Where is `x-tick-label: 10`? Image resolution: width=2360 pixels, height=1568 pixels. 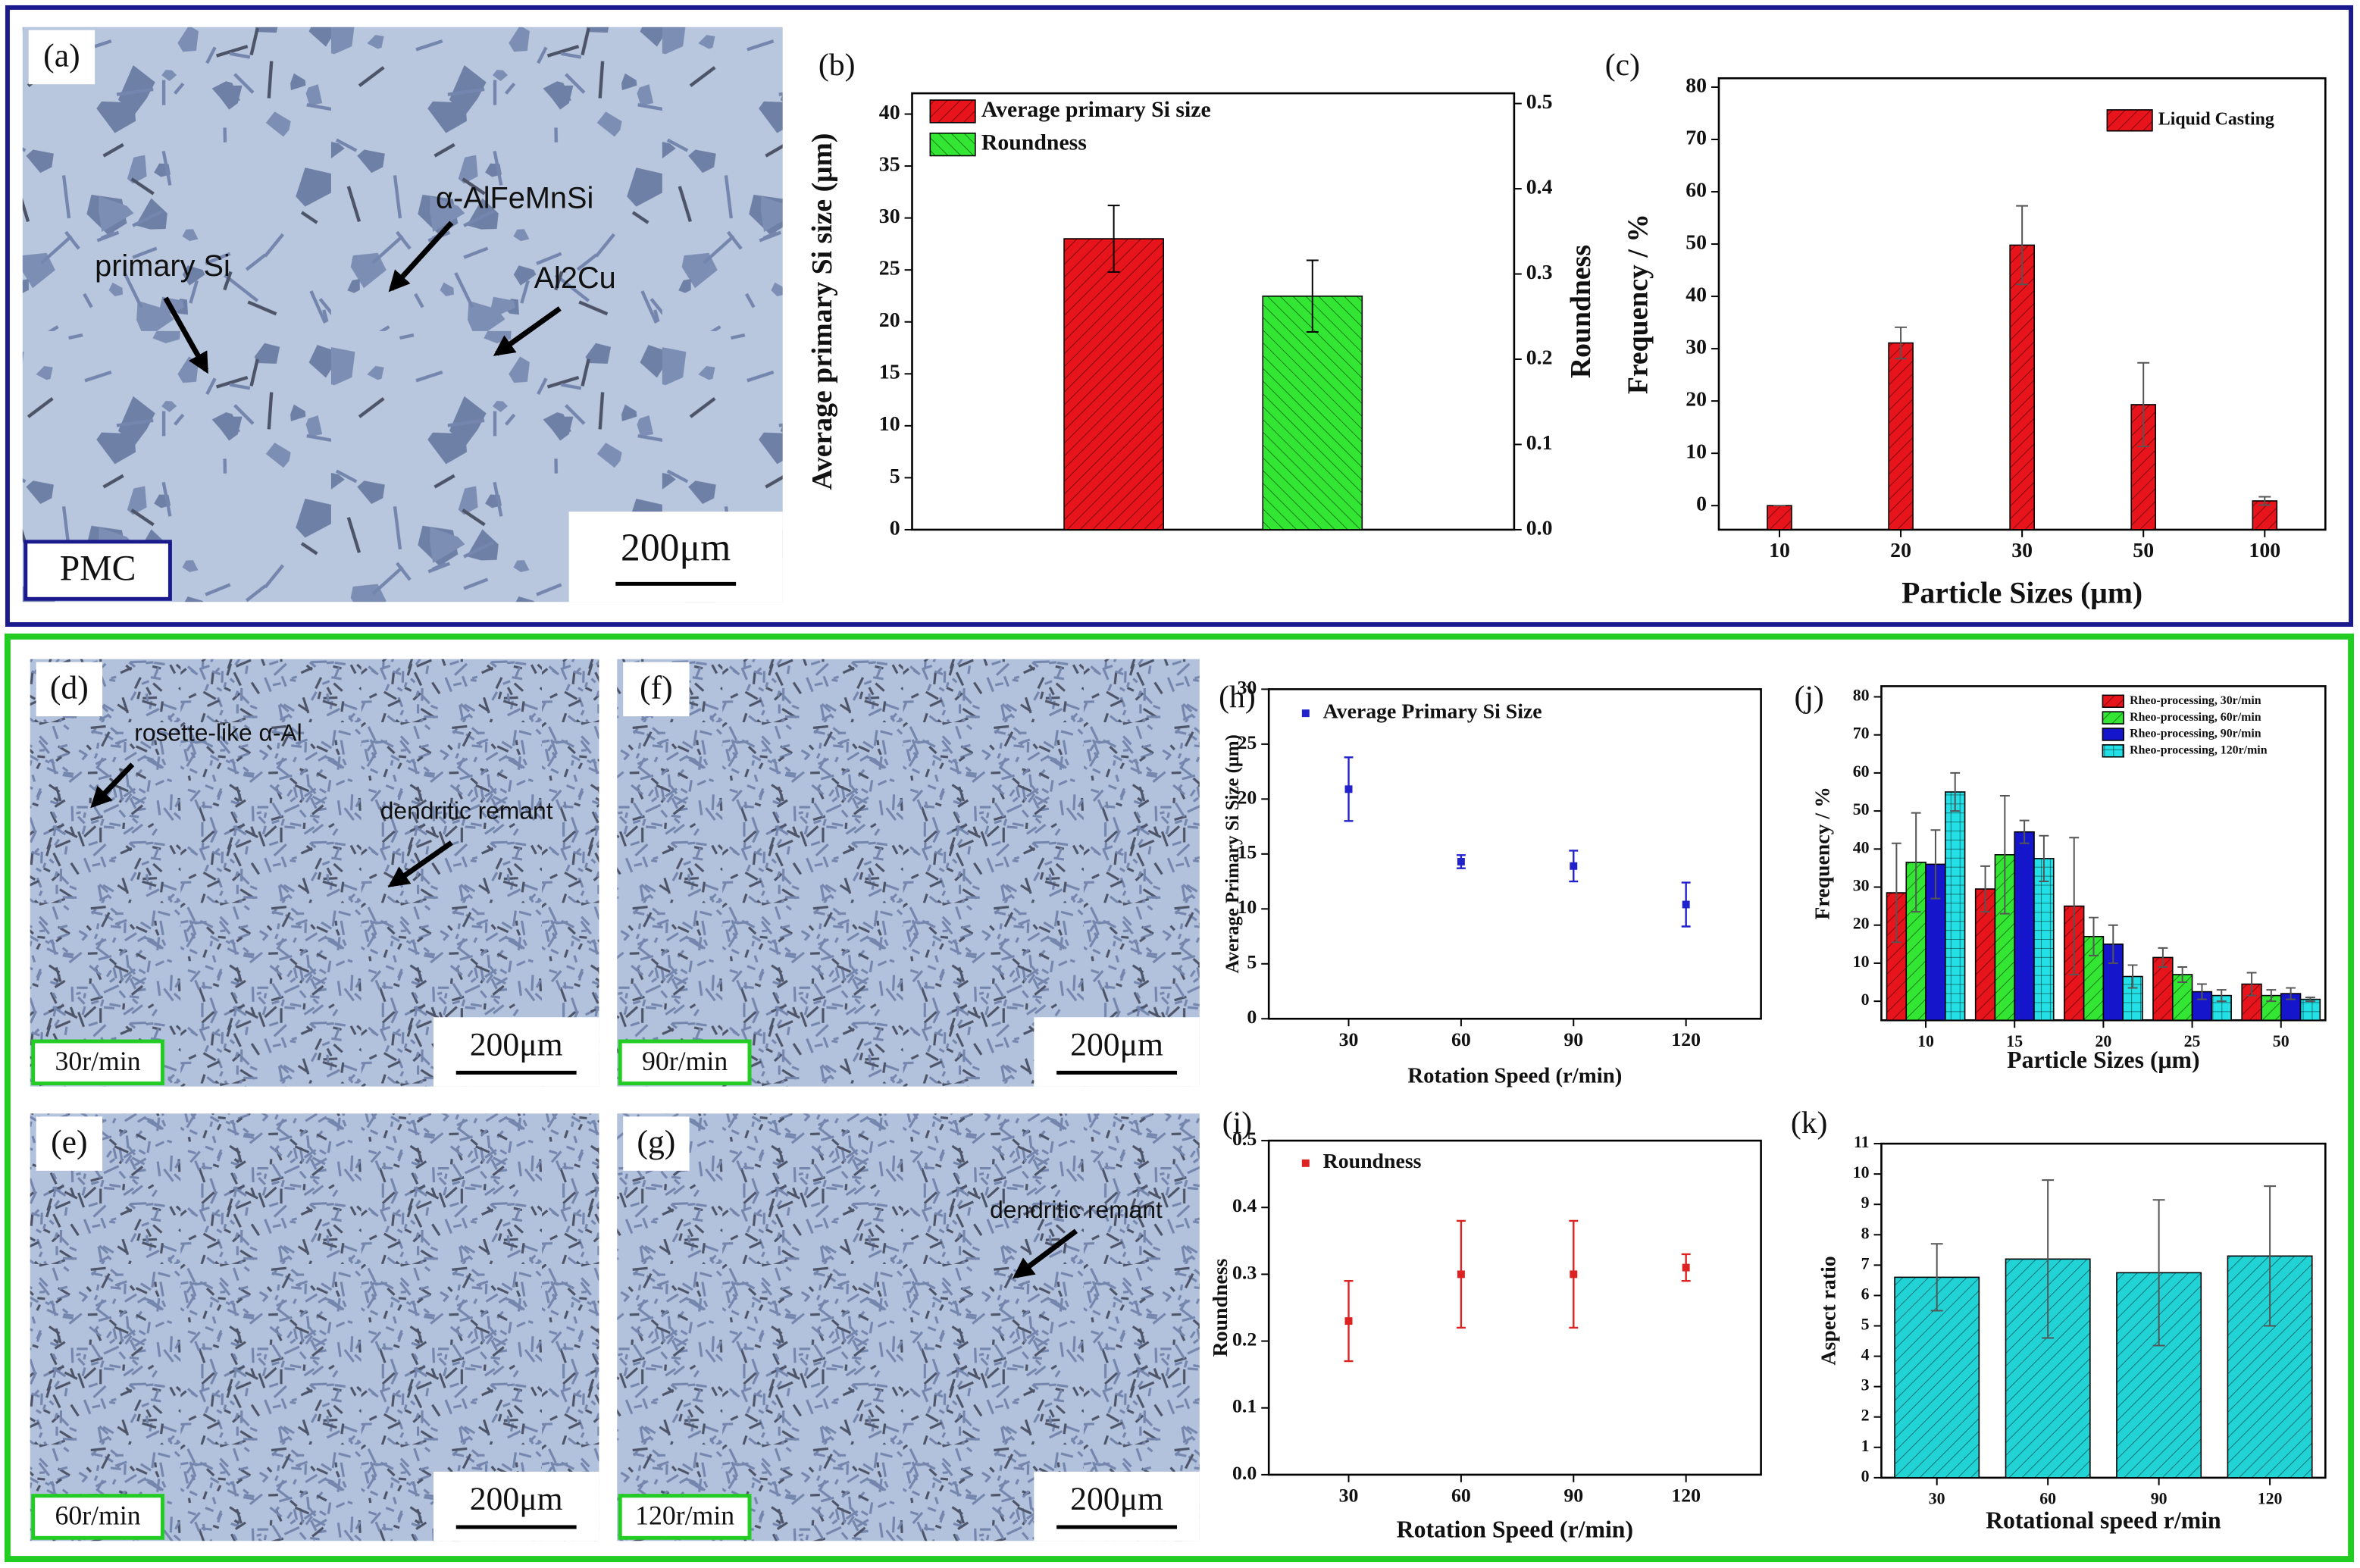 x-tick-label: 10 is located at coordinates (1779, 550).